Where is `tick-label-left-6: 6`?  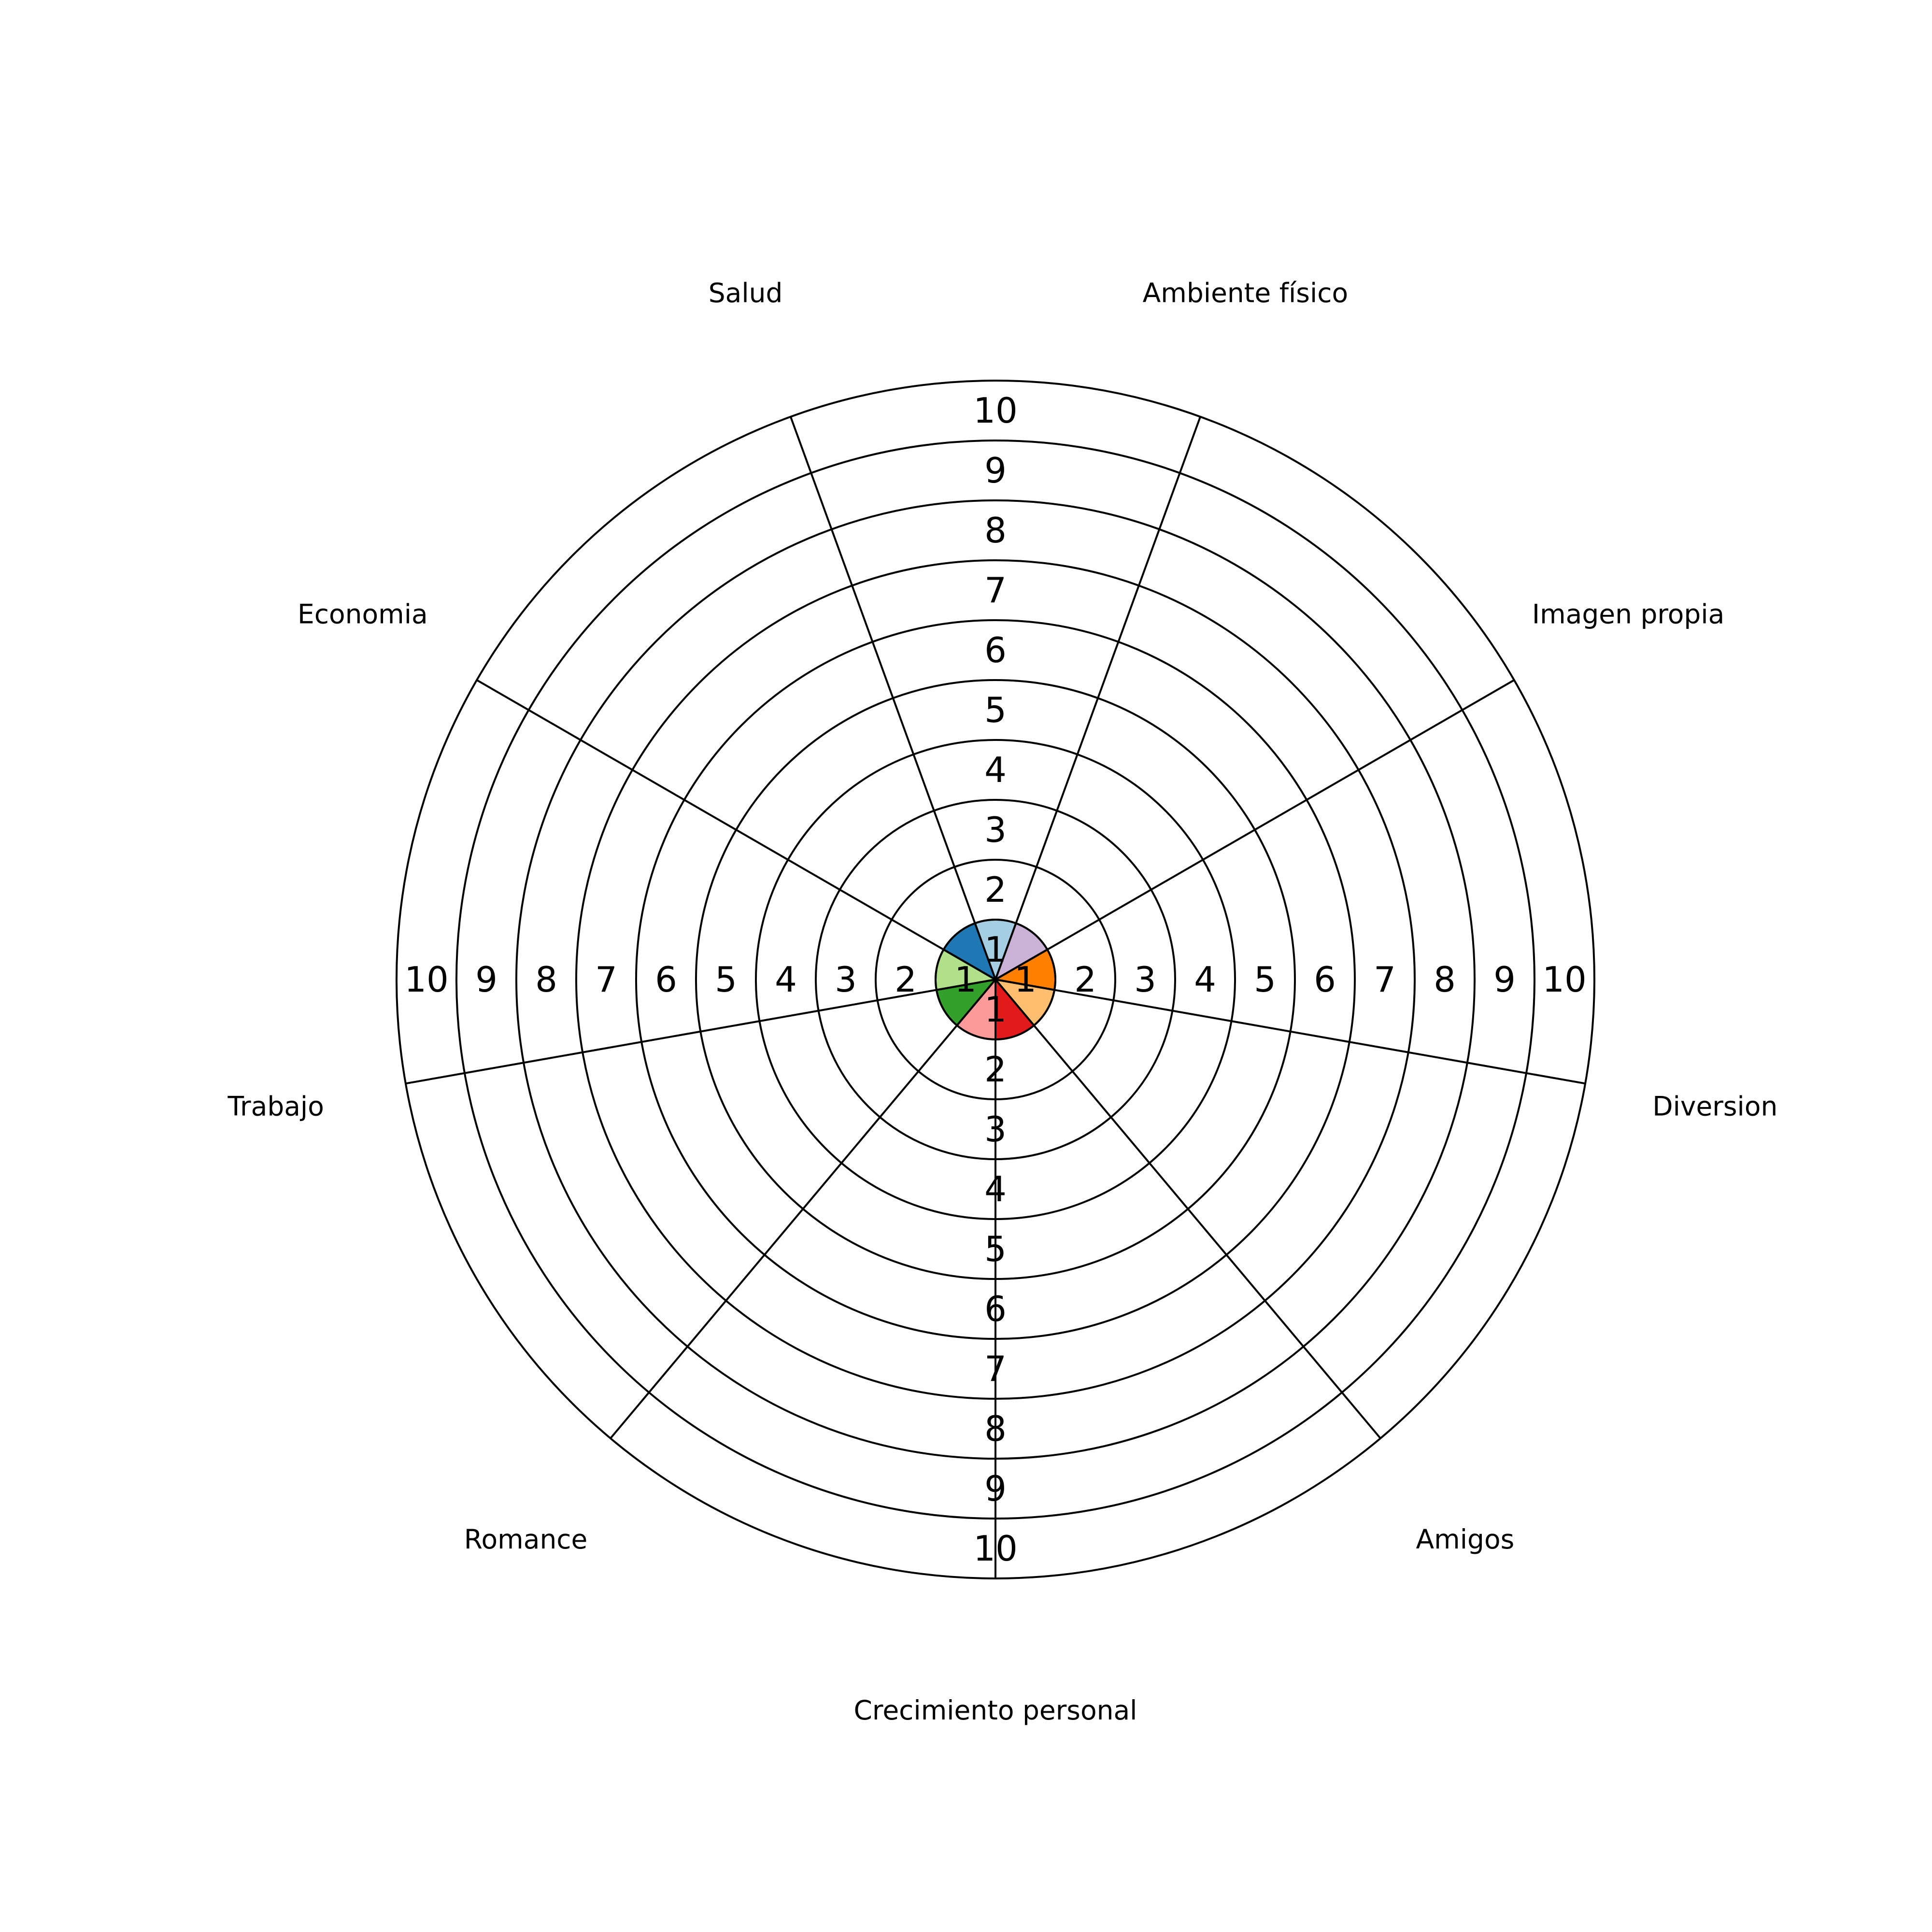 tick-label-left-6: 6 is located at coordinates (666, 979).